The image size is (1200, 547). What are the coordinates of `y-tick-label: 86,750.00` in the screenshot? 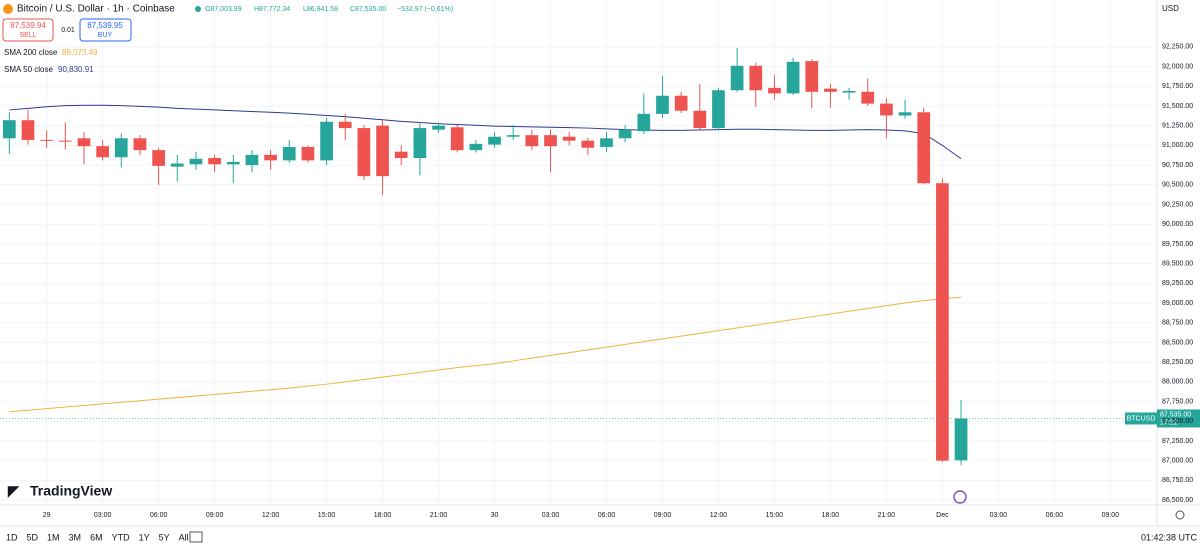 It's located at (1177, 480).